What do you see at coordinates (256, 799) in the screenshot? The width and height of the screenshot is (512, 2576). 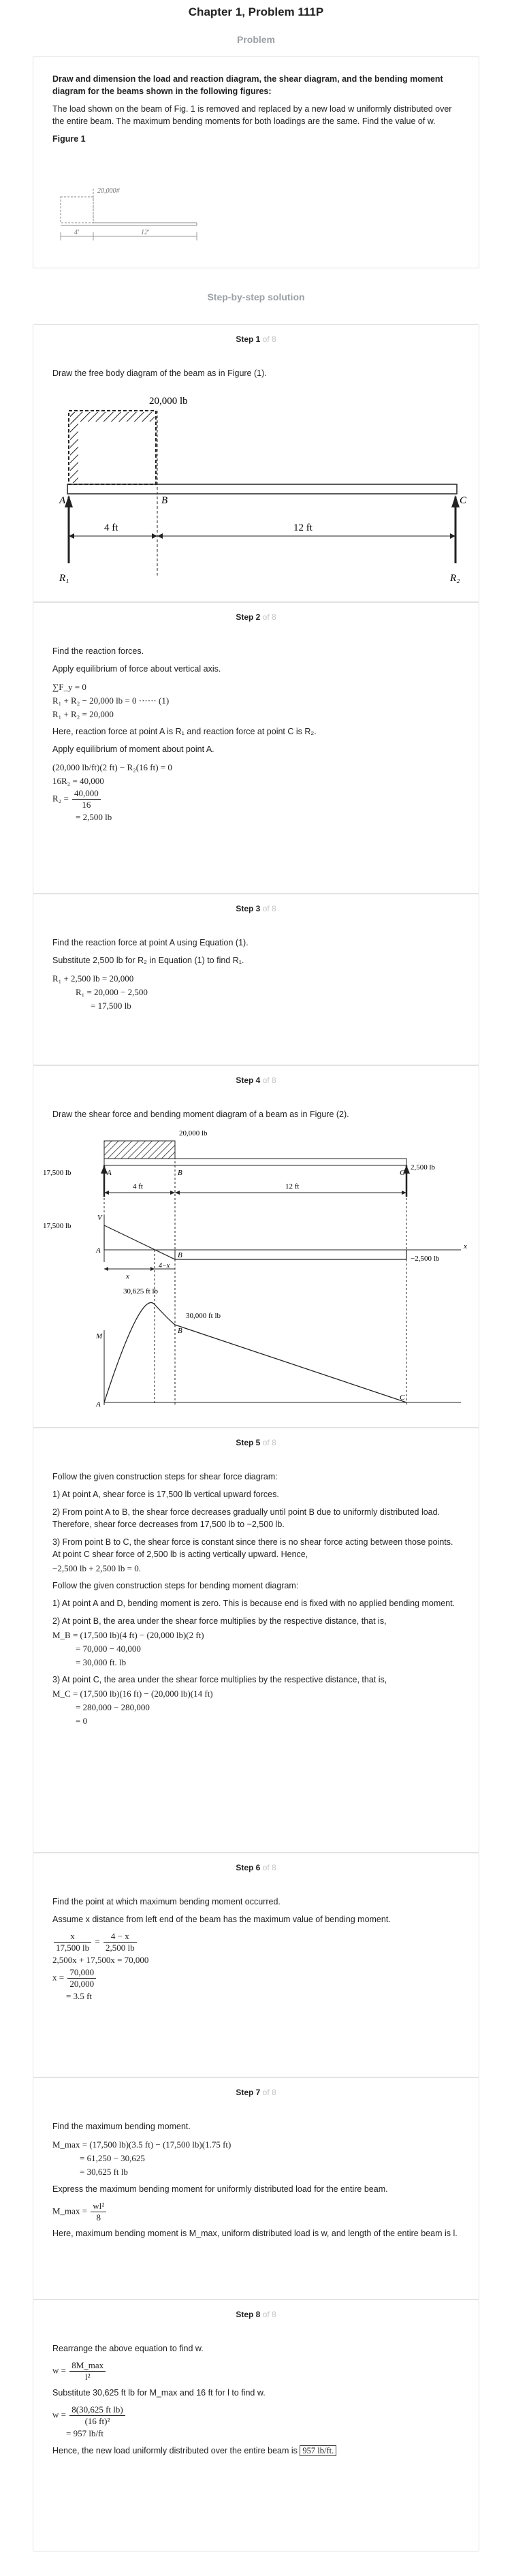 I see `step-2-e6: R₂ = 40,000 16` at bounding box center [256, 799].